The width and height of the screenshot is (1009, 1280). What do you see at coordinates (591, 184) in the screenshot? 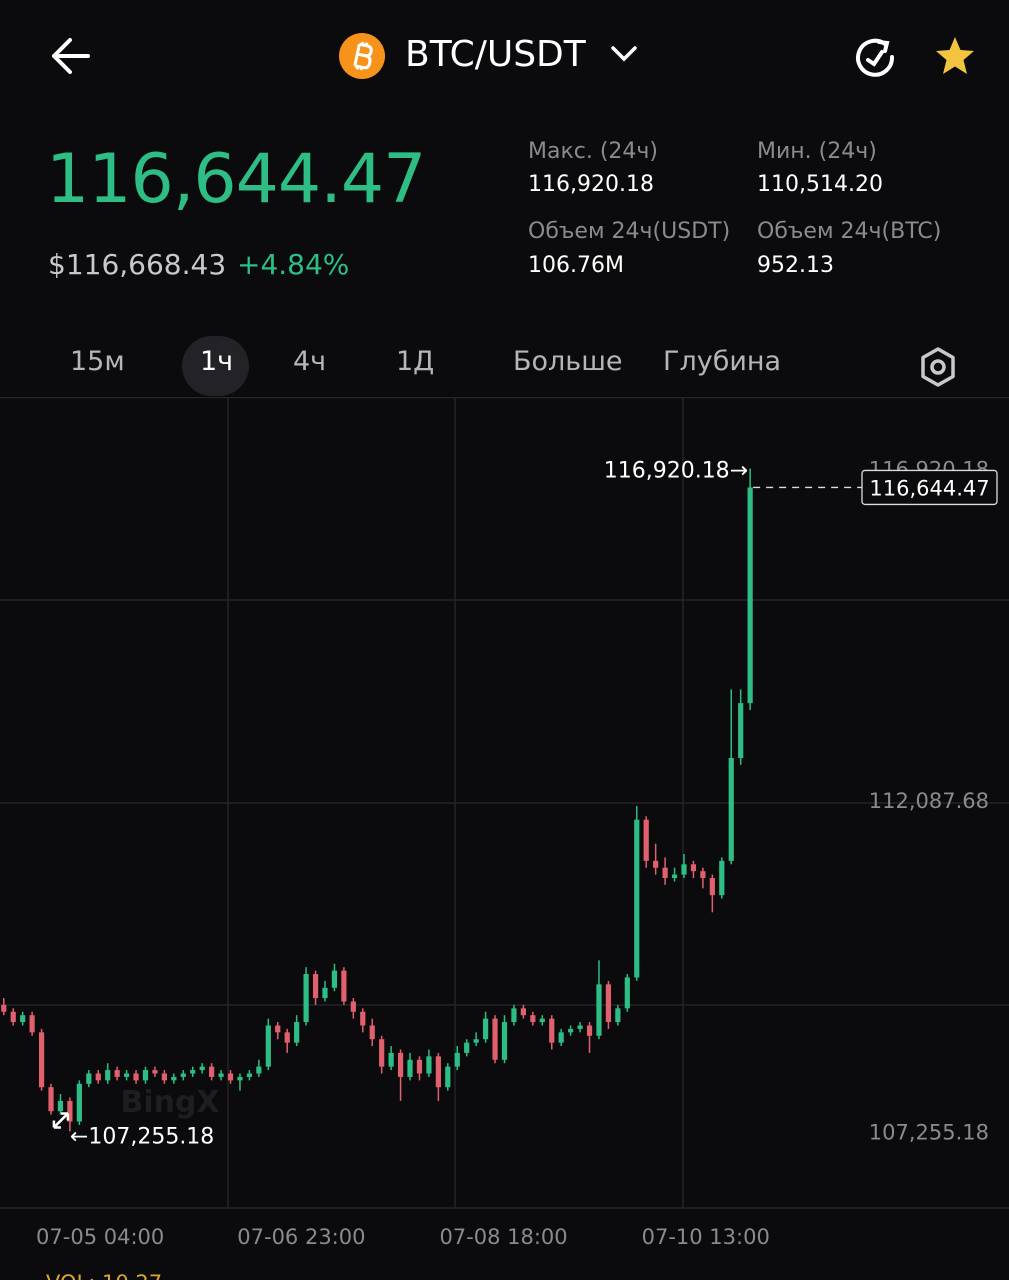
I see `stat-value: 116,920.18` at bounding box center [591, 184].